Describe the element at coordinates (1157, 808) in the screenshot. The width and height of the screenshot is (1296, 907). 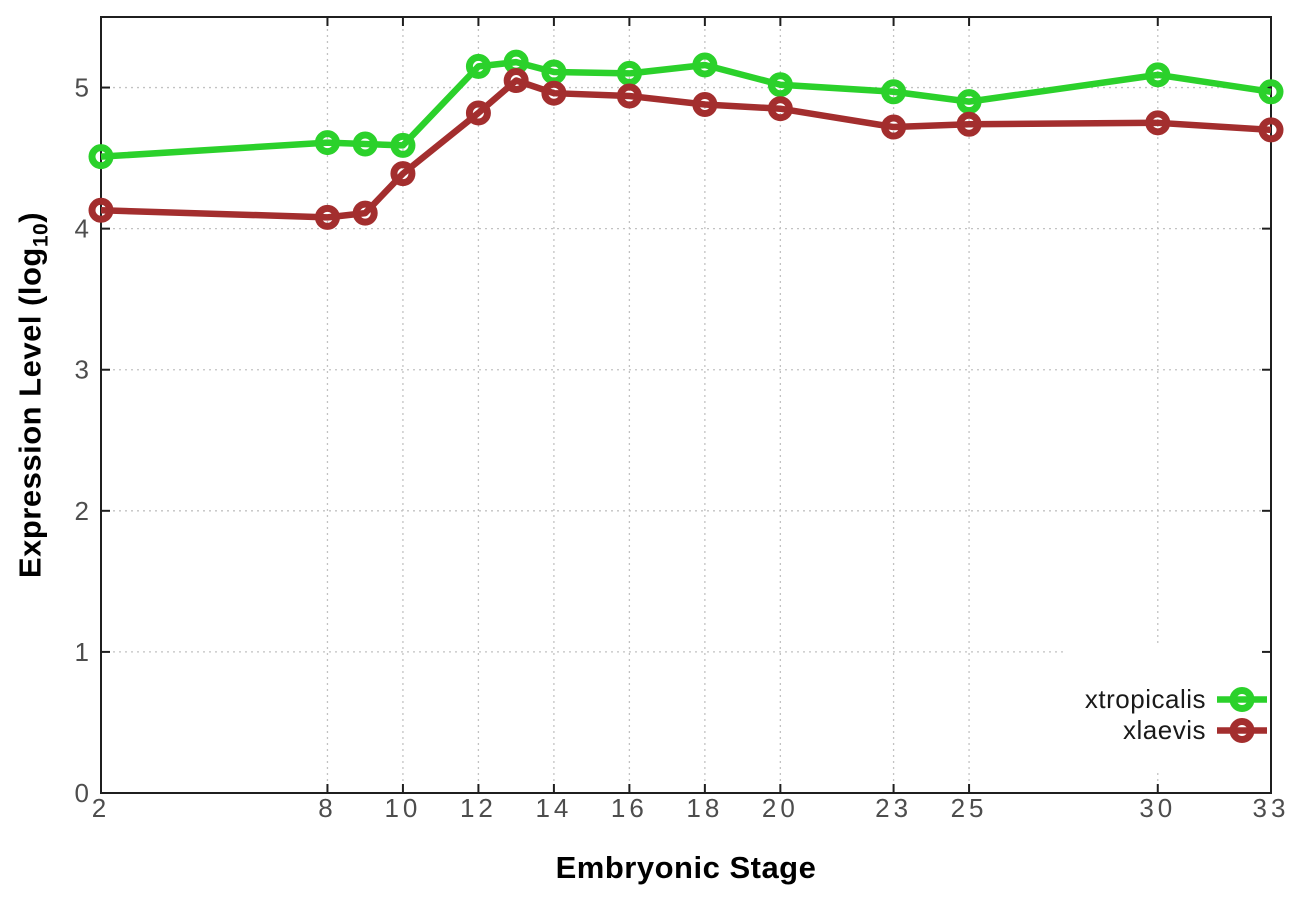
I see `x-tick-label: 30` at that location.